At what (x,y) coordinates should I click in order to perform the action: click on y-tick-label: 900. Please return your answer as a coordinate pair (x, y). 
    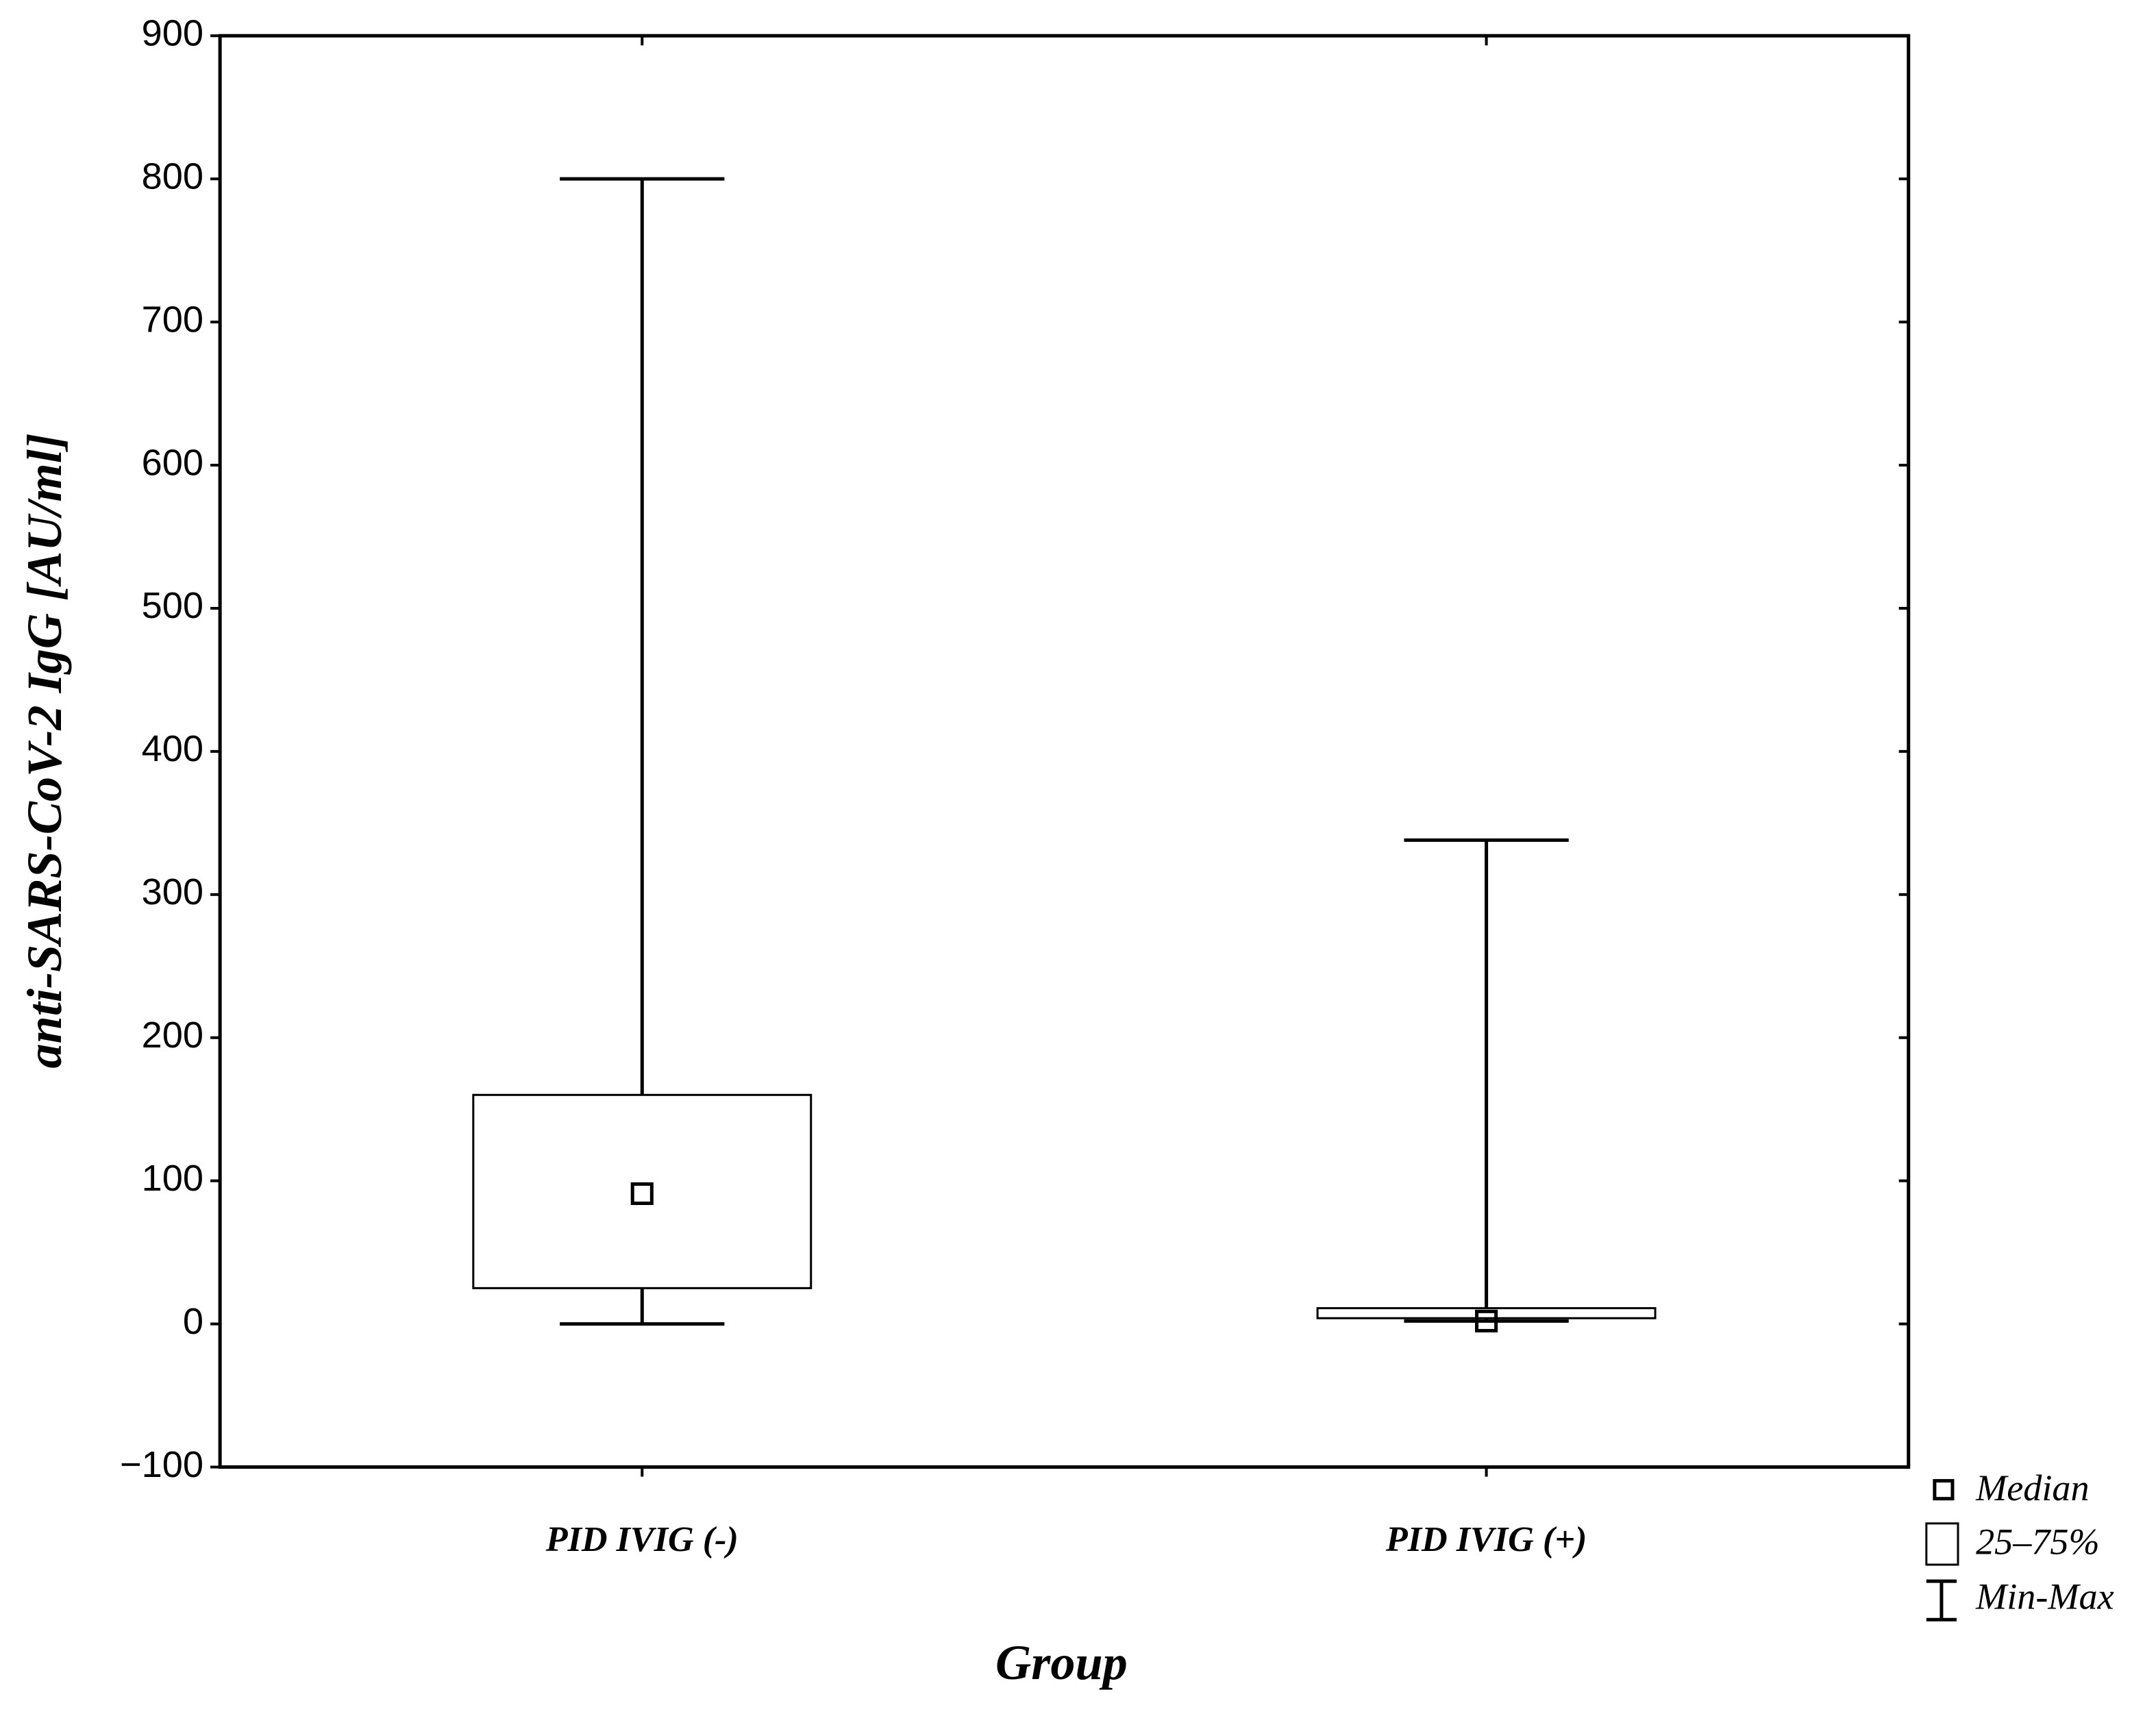
    Looking at the image, I should click on (172, 33).